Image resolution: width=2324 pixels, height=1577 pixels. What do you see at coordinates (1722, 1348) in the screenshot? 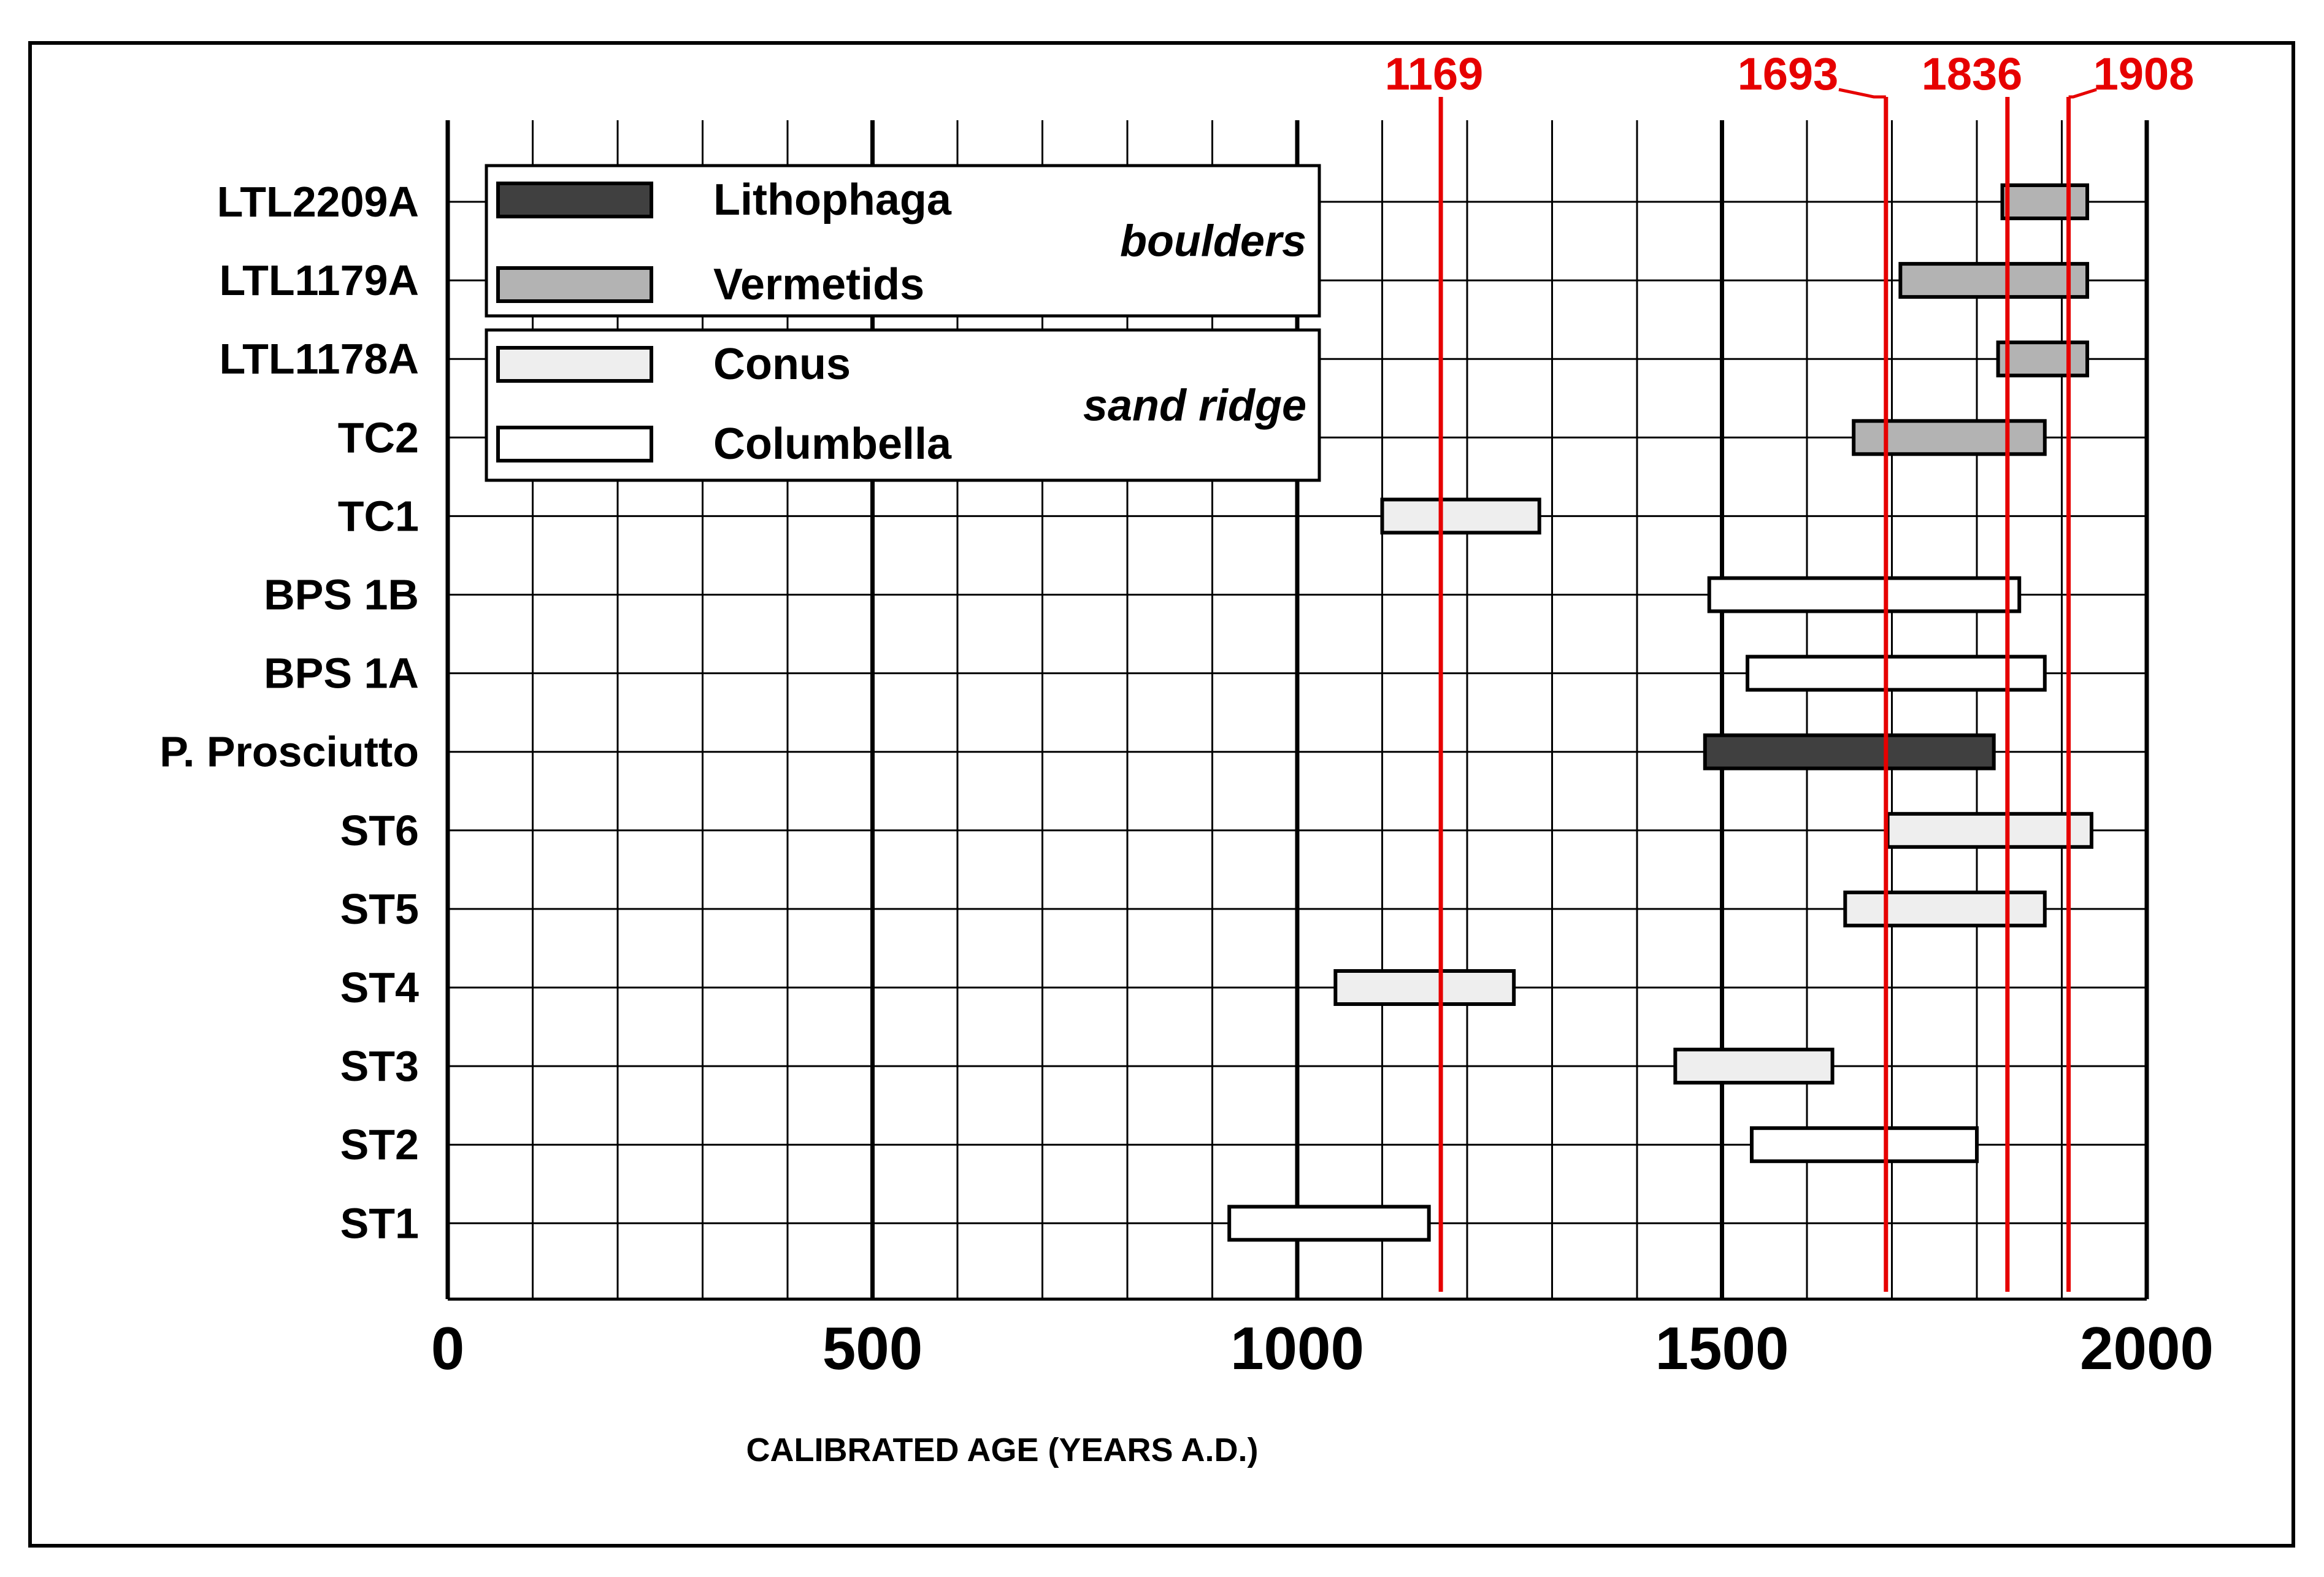
I see `x-tick-label: 1500` at bounding box center [1722, 1348].